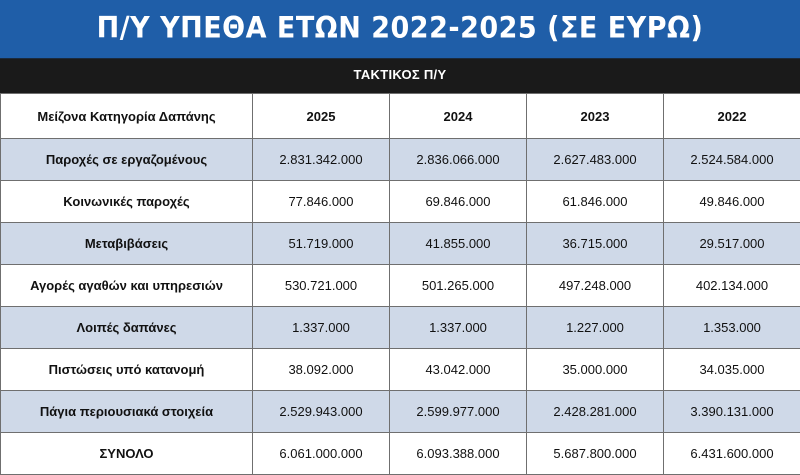  I want to click on value-cell: 5.687.800.000, so click(595, 453).